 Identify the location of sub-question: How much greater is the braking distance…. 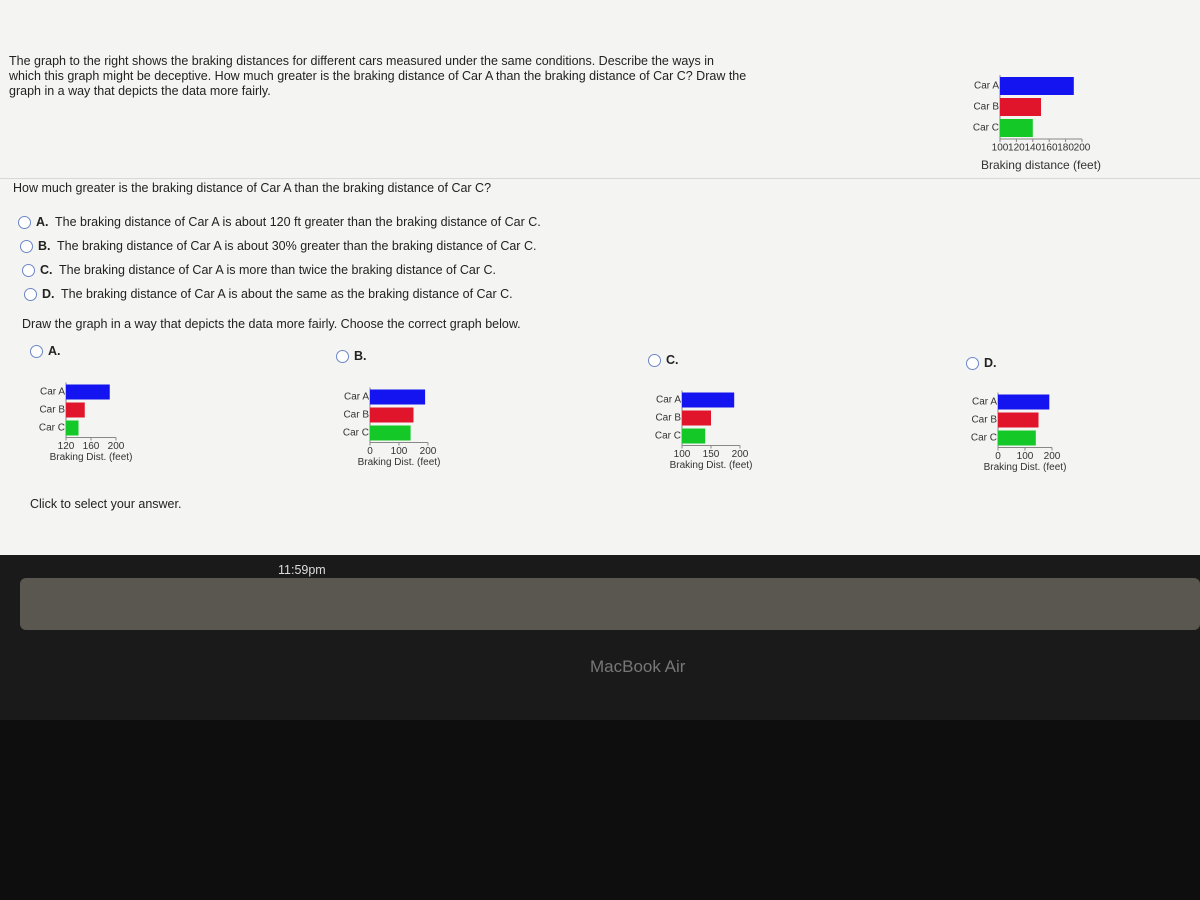
(252, 188).